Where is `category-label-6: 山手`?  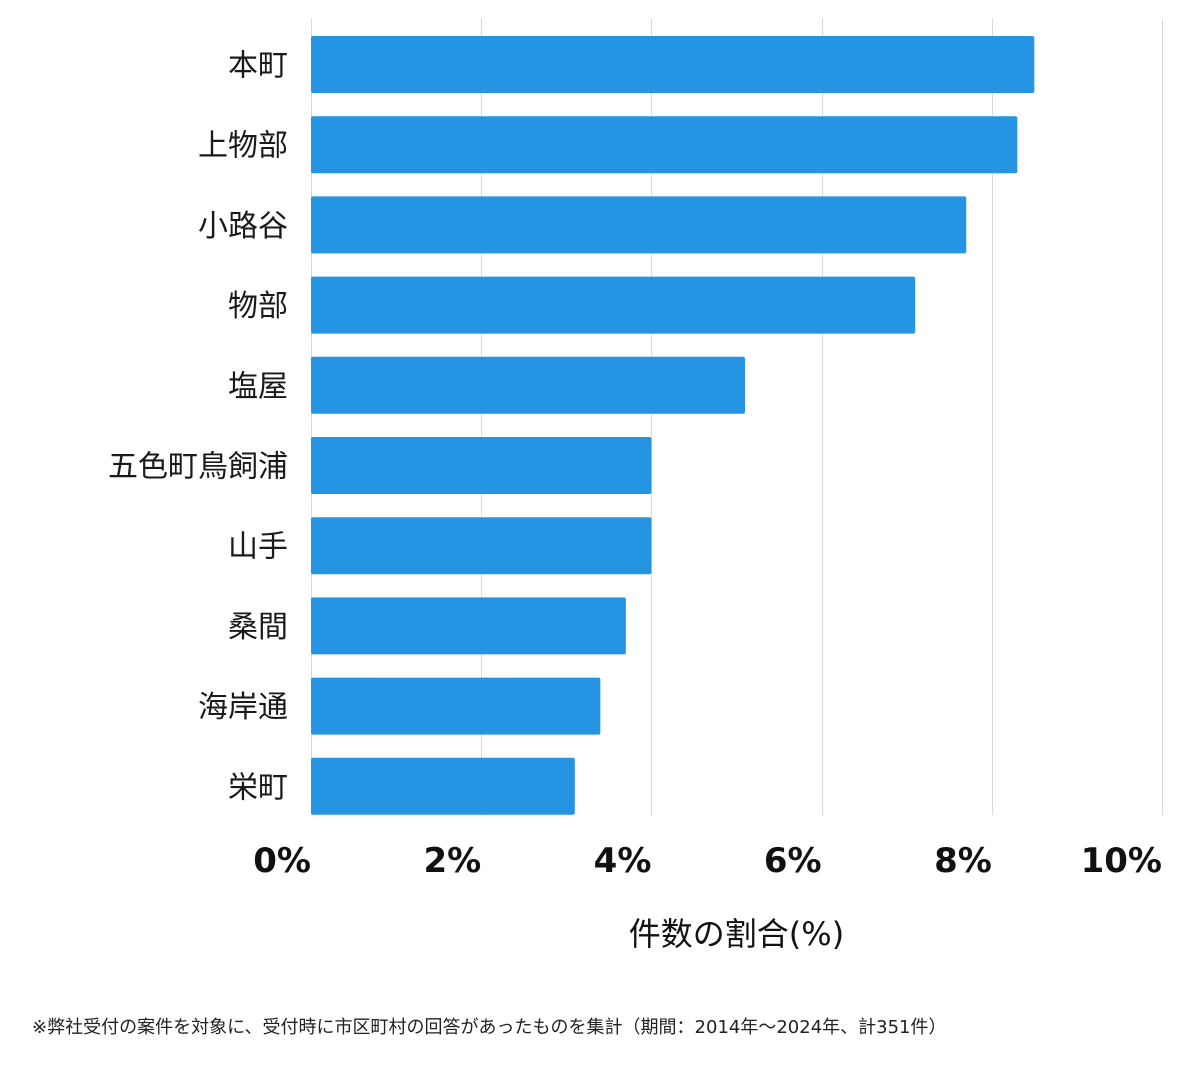
category-label-6: 山手 is located at coordinates (258, 547).